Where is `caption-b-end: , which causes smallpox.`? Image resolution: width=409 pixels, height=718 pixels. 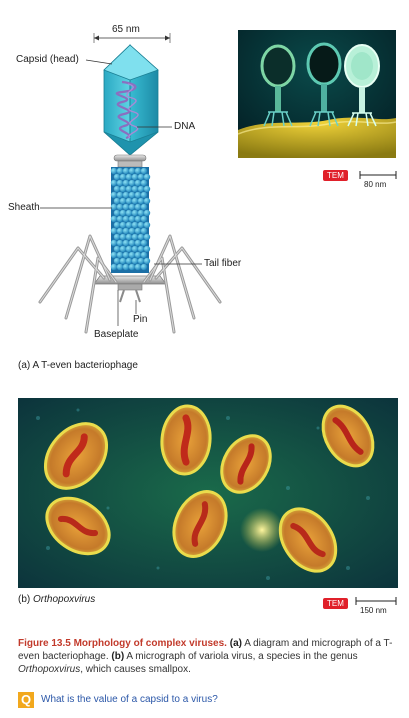
caption-b-end: , which causes smallpox. is located at coordinates (135, 669).